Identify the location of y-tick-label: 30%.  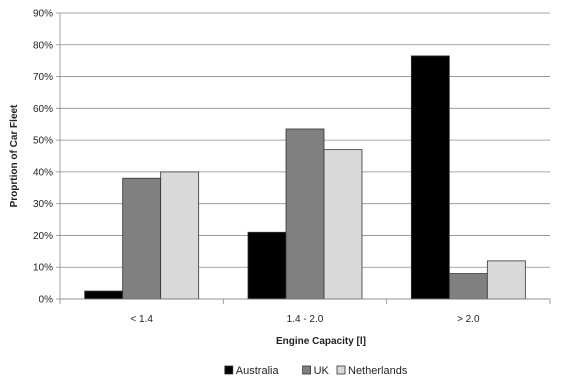
(43, 204).